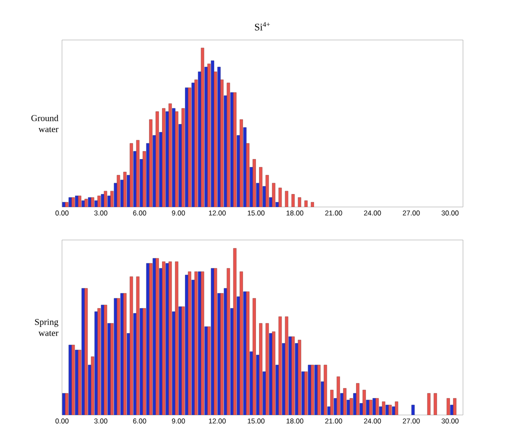 Image resolution: width=505 pixels, height=435 pixels. I want to click on chart-title: Si$^{4+}$, so click(262, 26).